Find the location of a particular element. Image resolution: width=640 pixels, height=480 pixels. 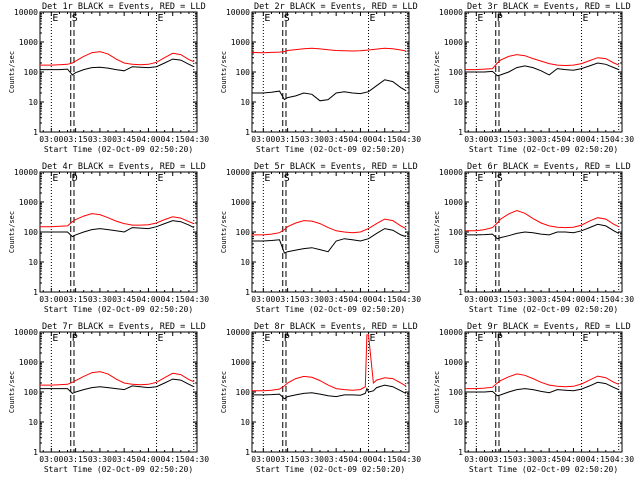

panel-title: Det 9r BLACK = Events, RED = LLD is located at coordinates (549, 327).